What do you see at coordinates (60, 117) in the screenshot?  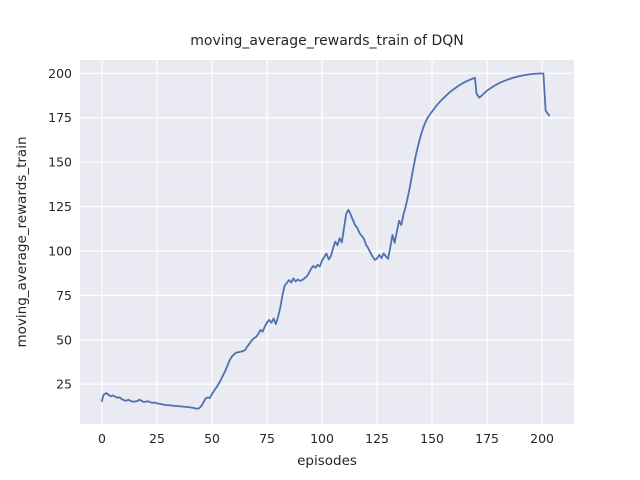 I see `y-tick-label: 175` at bounding box center [60, 117].